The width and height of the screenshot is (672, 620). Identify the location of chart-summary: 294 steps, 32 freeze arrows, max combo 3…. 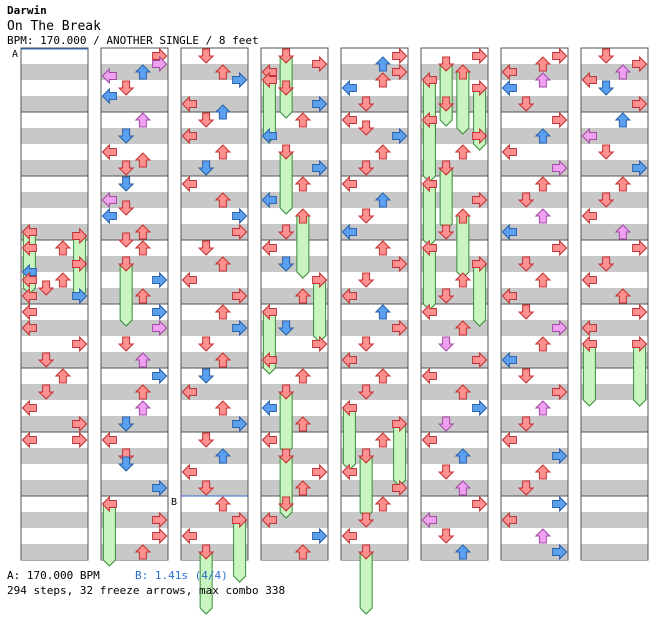
(146, 590).